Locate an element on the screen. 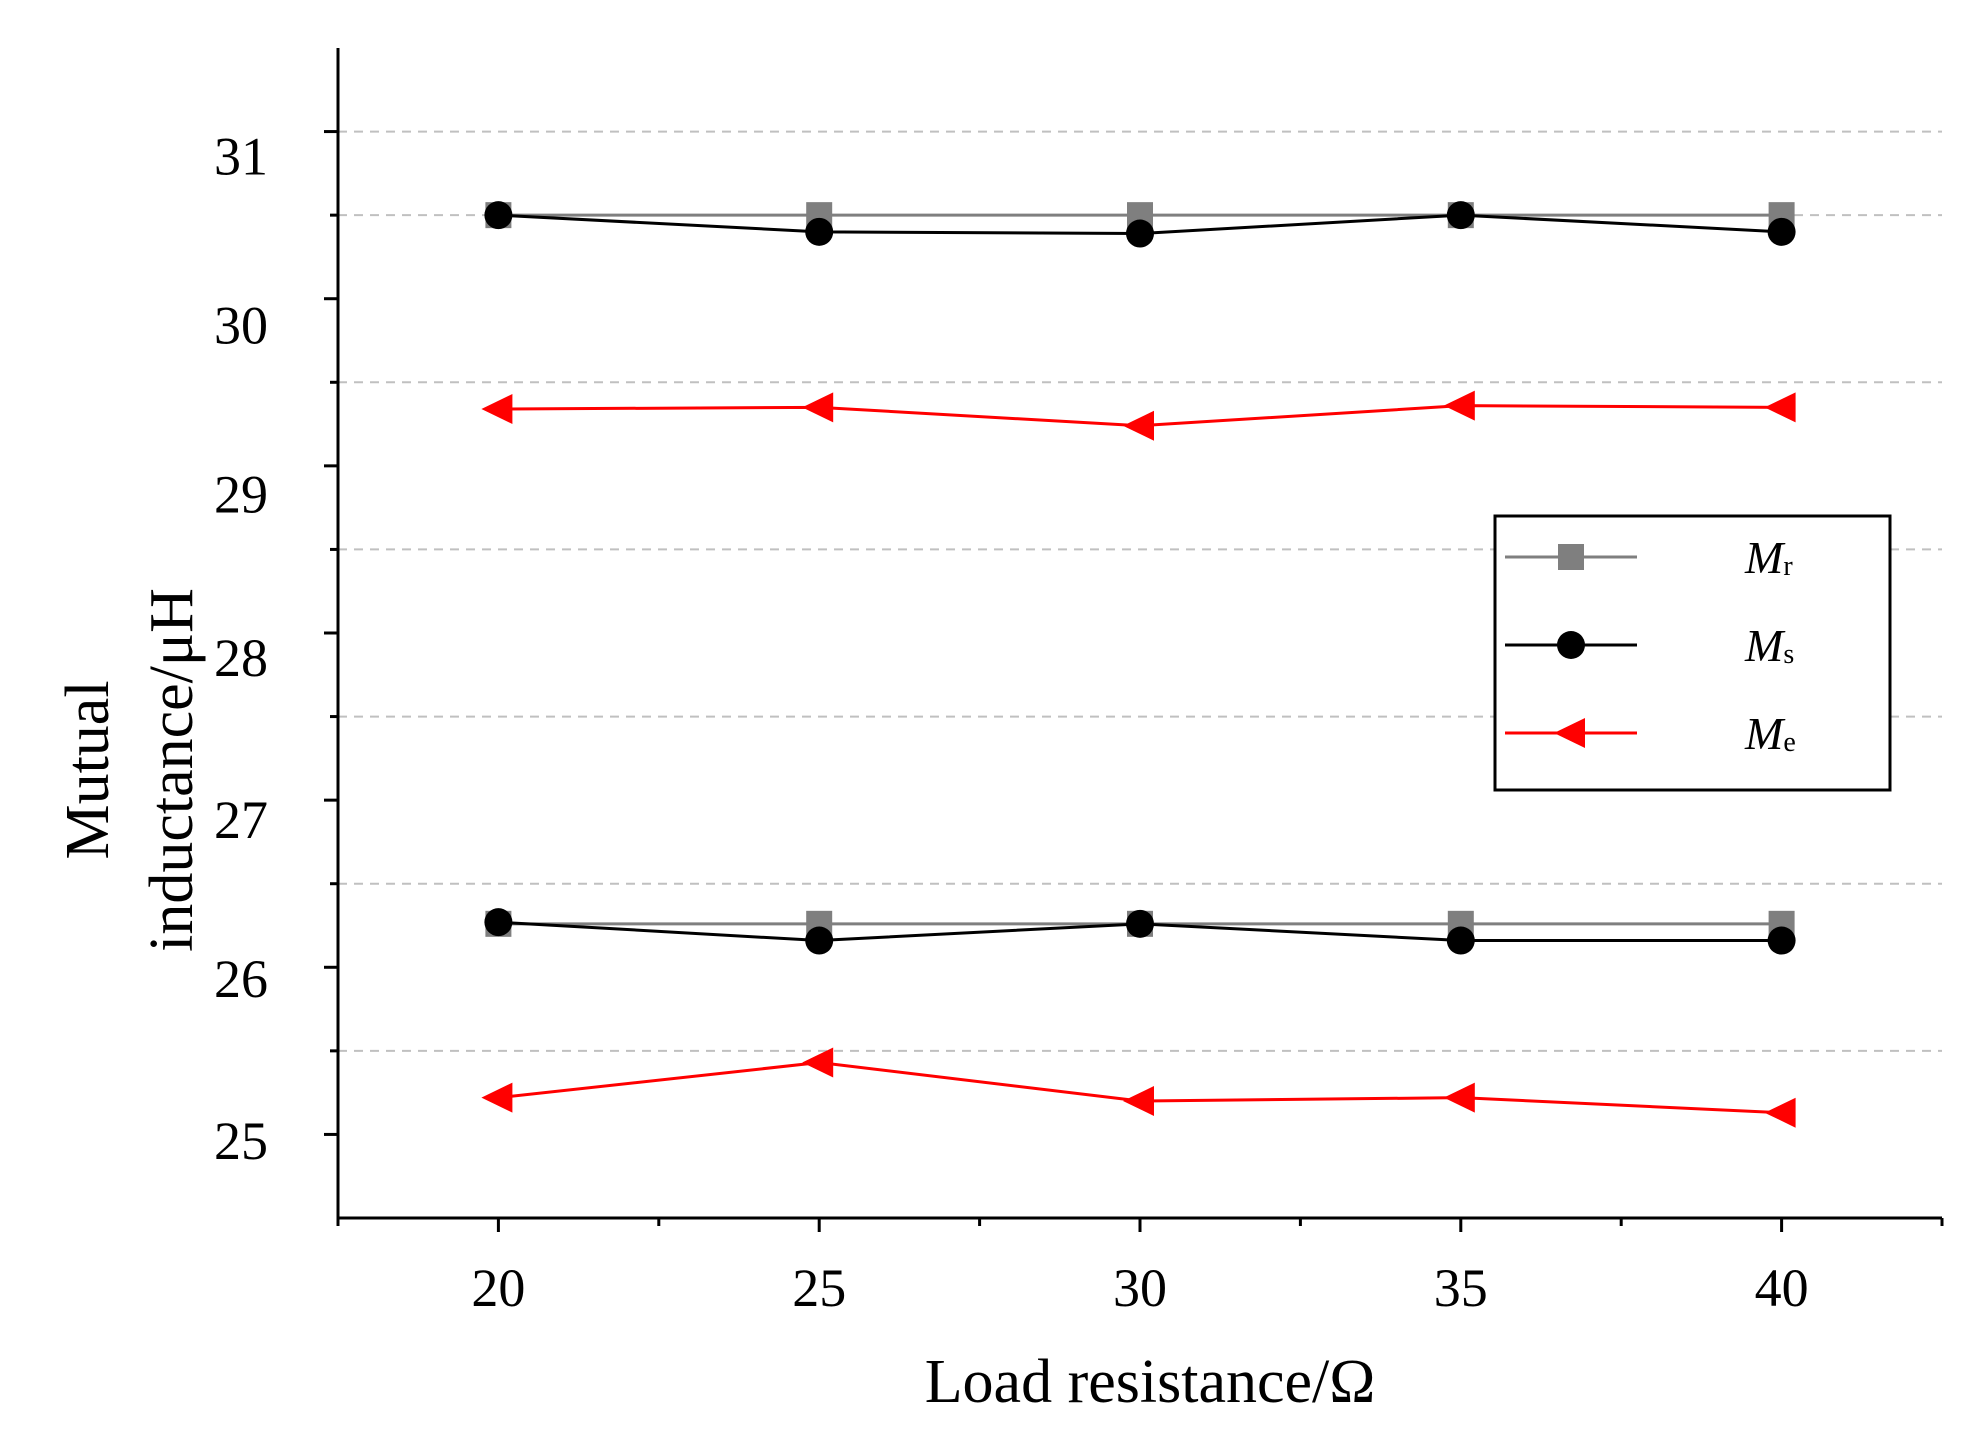 The width and height of the screenshot is (1975, 1447). x-tick-label: 40 is located at coordinates (1782, 1288).